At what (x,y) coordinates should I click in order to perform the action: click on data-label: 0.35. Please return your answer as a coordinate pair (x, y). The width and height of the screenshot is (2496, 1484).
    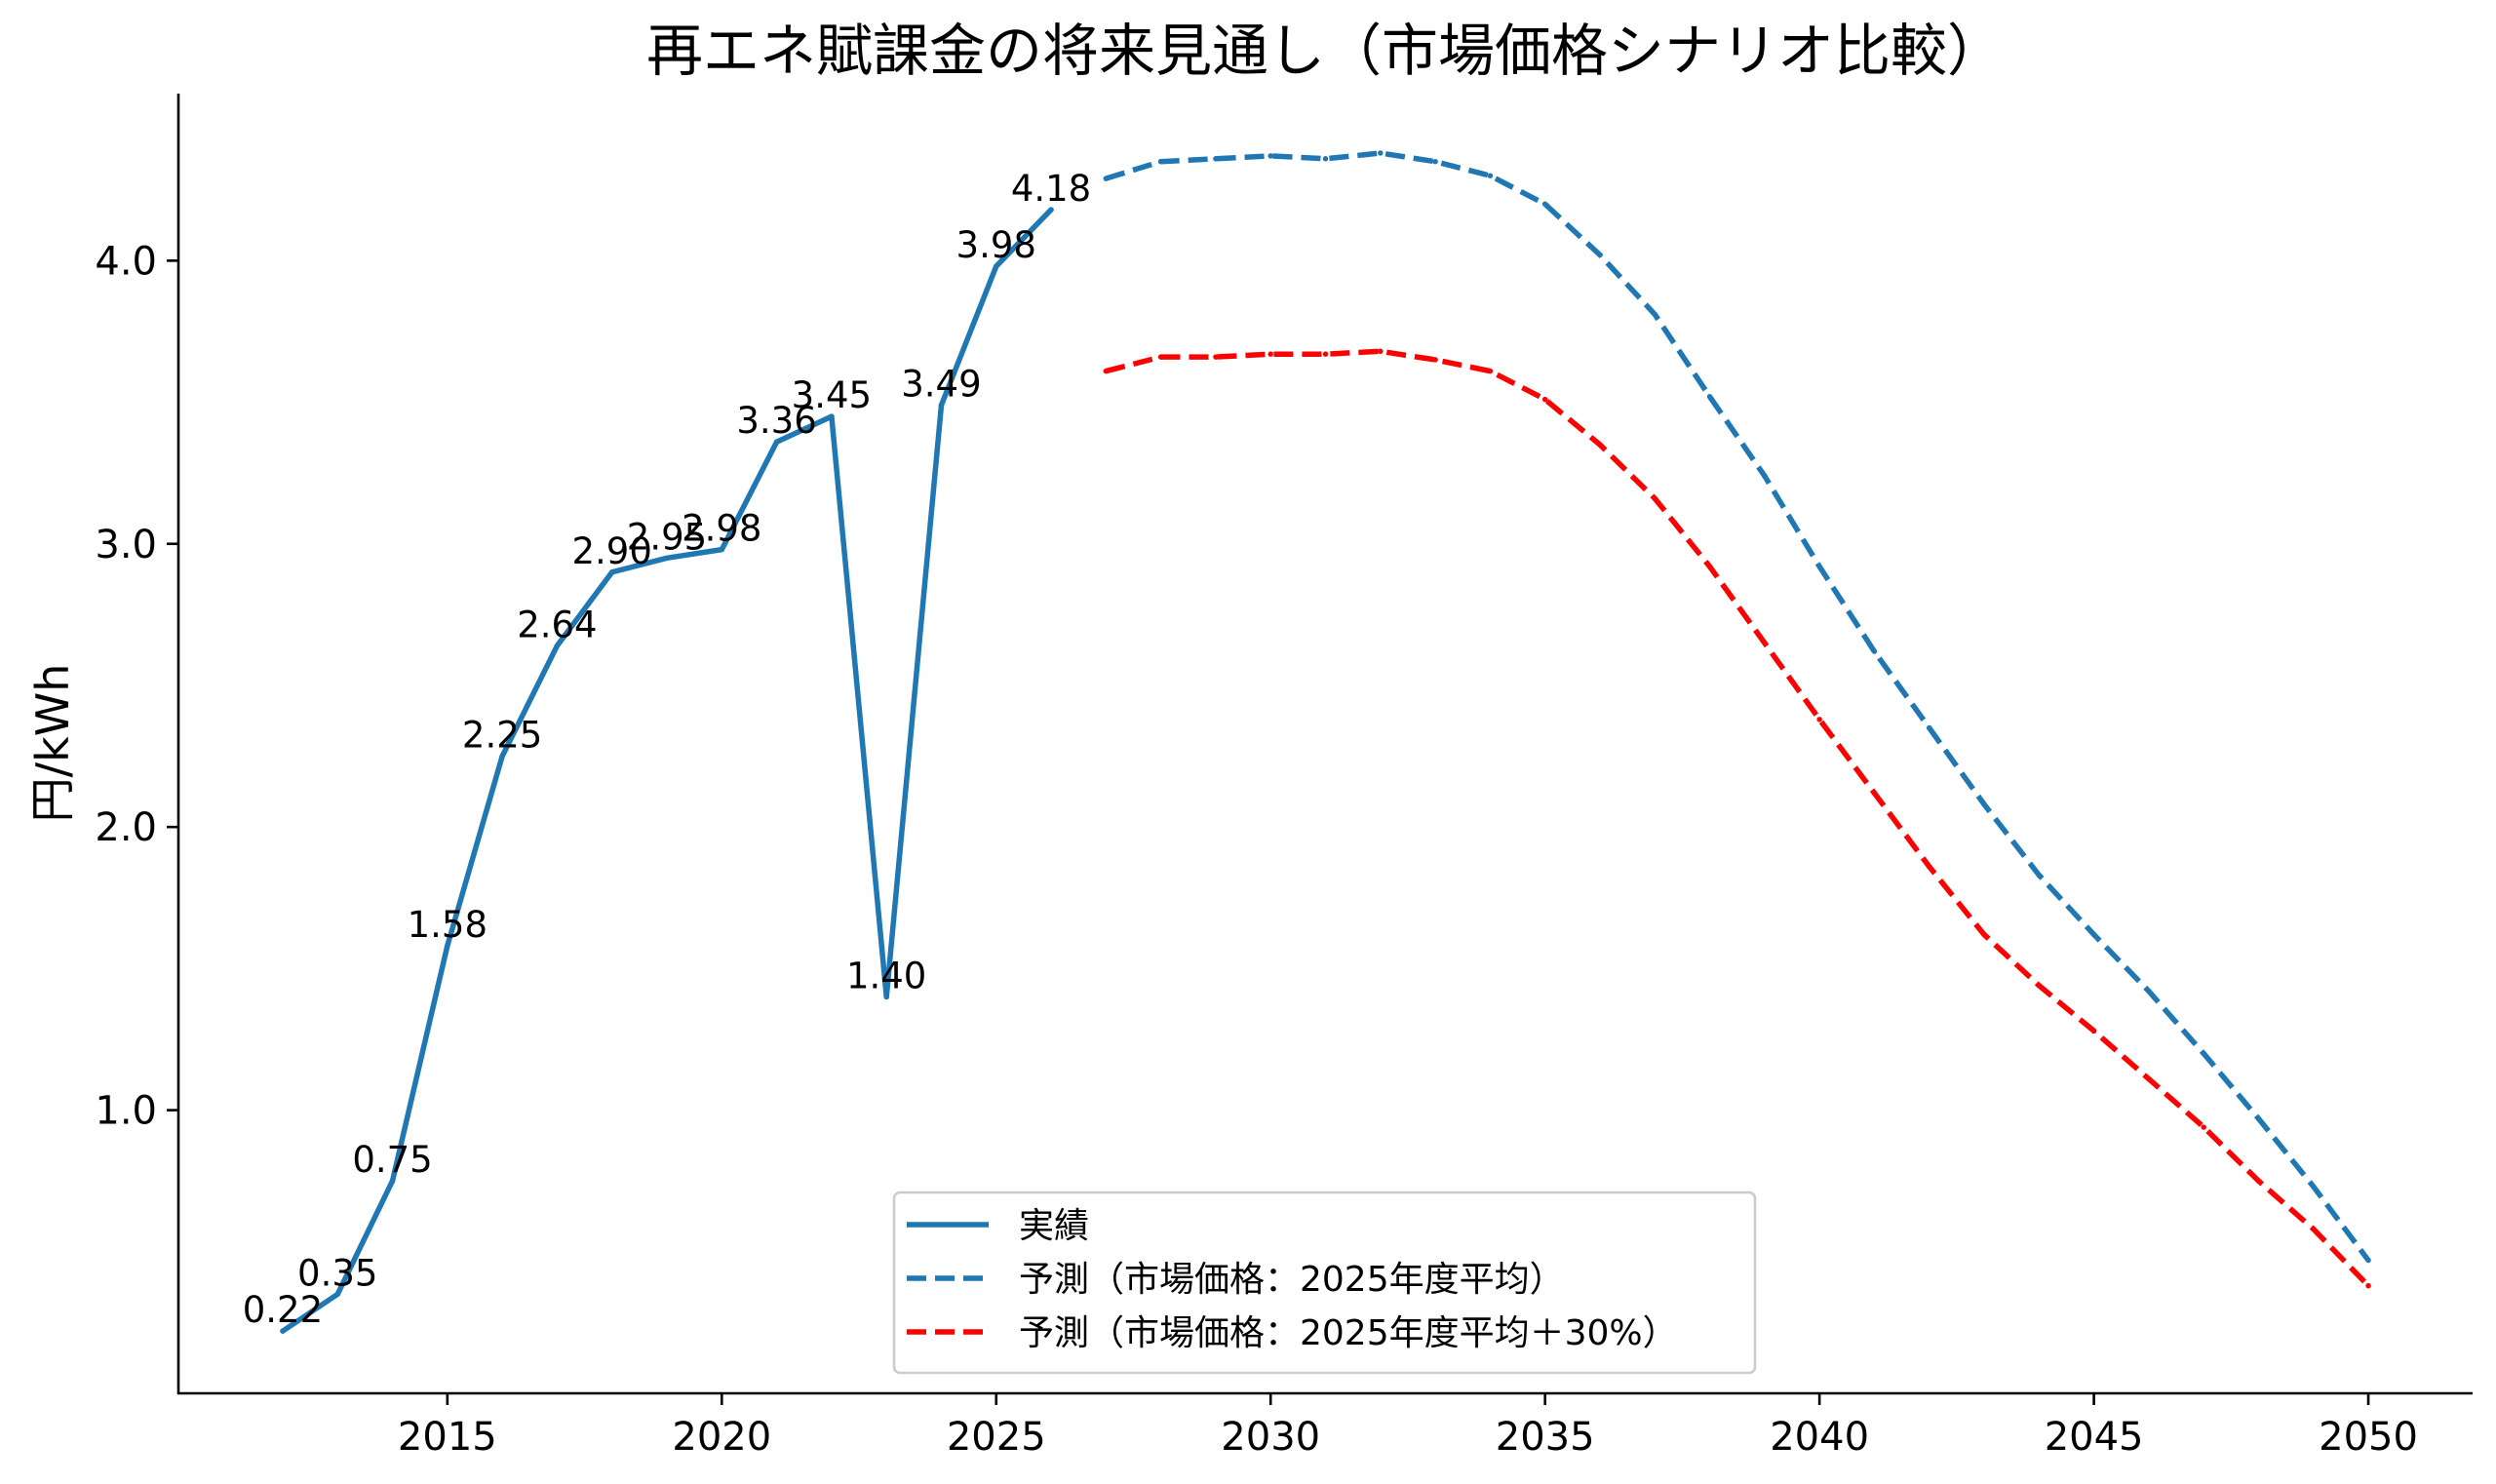
    Looking at the image, I should click on (337, 1273).